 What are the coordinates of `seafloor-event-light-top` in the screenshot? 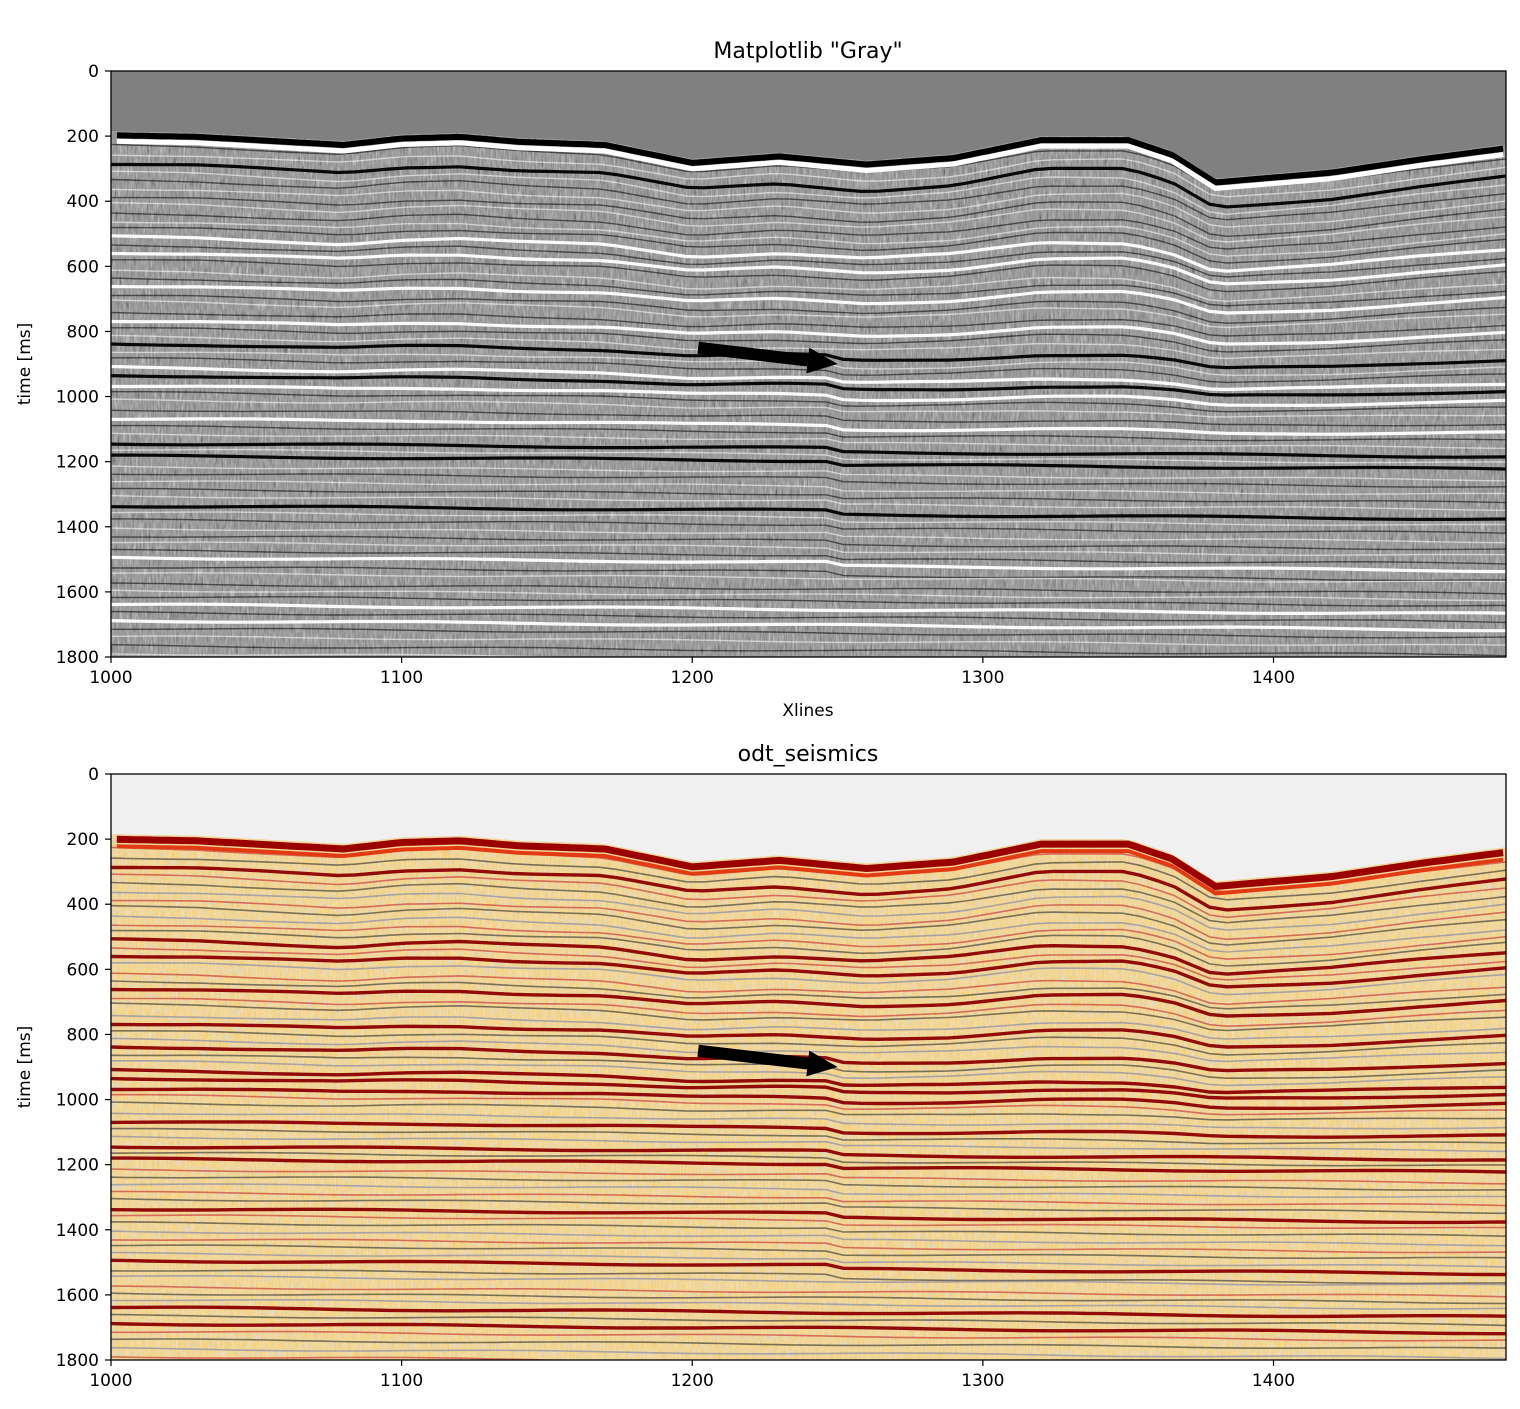 It's located at (810, 164).